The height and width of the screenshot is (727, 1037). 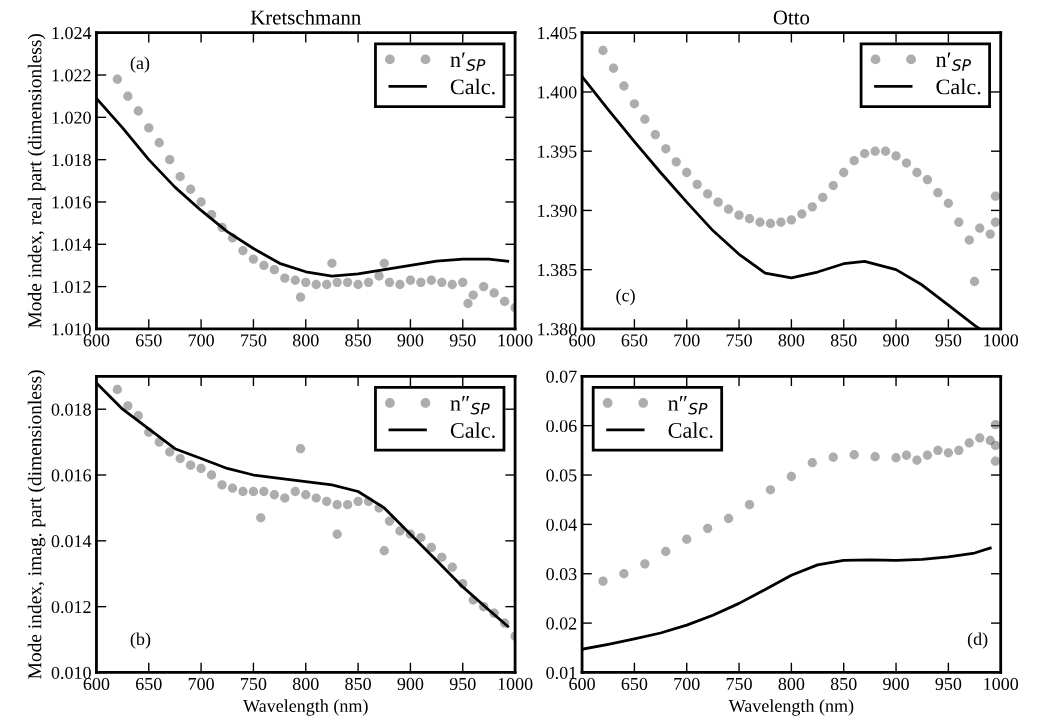 What do you see at coordinates (561, 475) in the screenshot?
I see `y-tick-label: 0.05` at bounding box center [561, 475].